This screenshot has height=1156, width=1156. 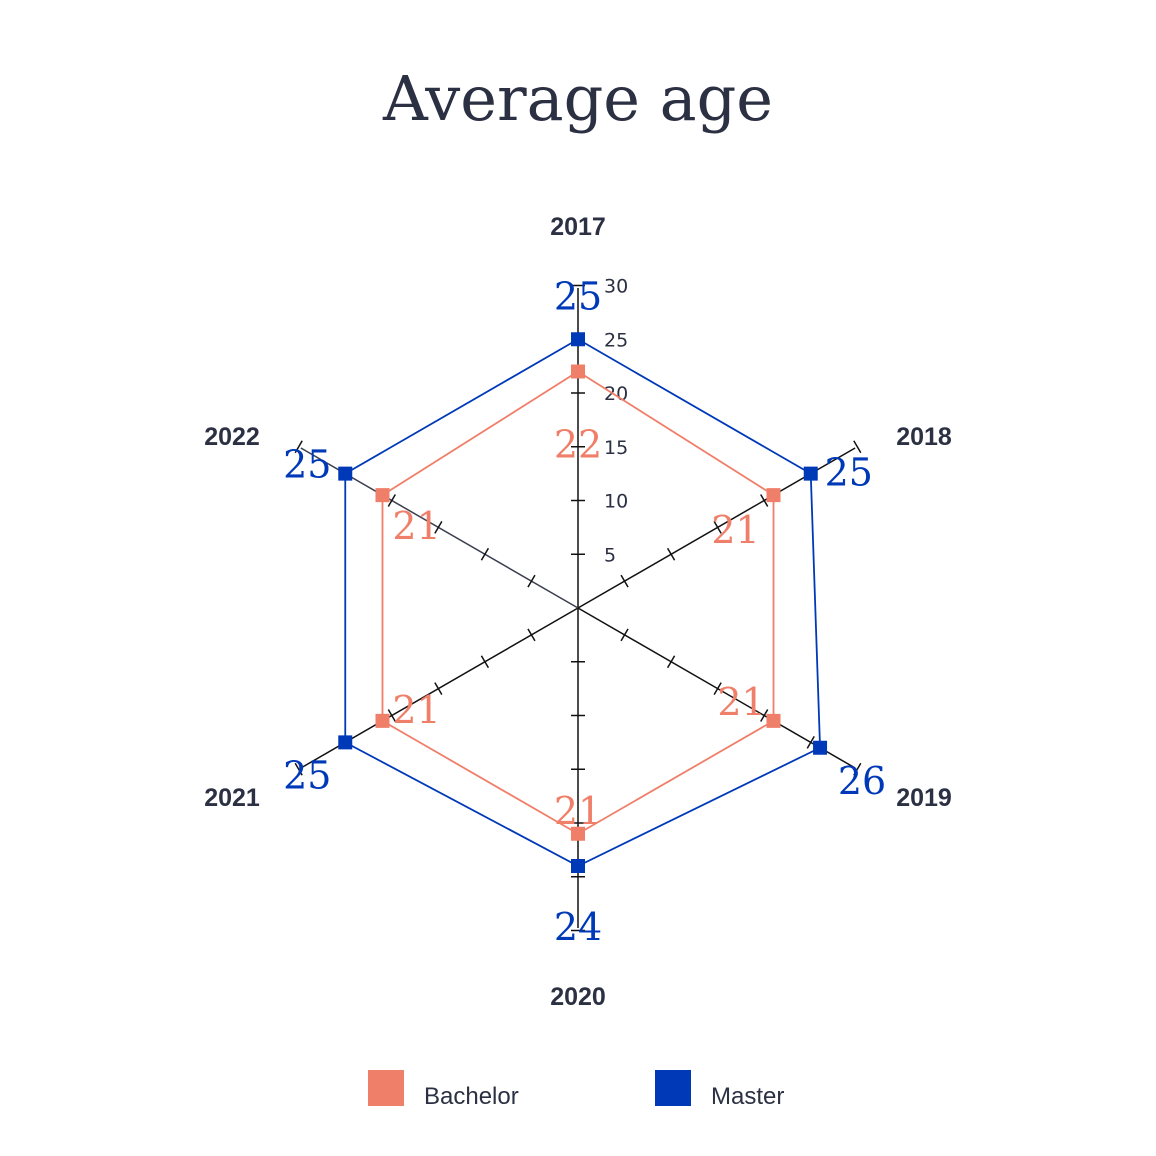 I want to click on legend: Bachelor Master, so click(x=576, y=1090).